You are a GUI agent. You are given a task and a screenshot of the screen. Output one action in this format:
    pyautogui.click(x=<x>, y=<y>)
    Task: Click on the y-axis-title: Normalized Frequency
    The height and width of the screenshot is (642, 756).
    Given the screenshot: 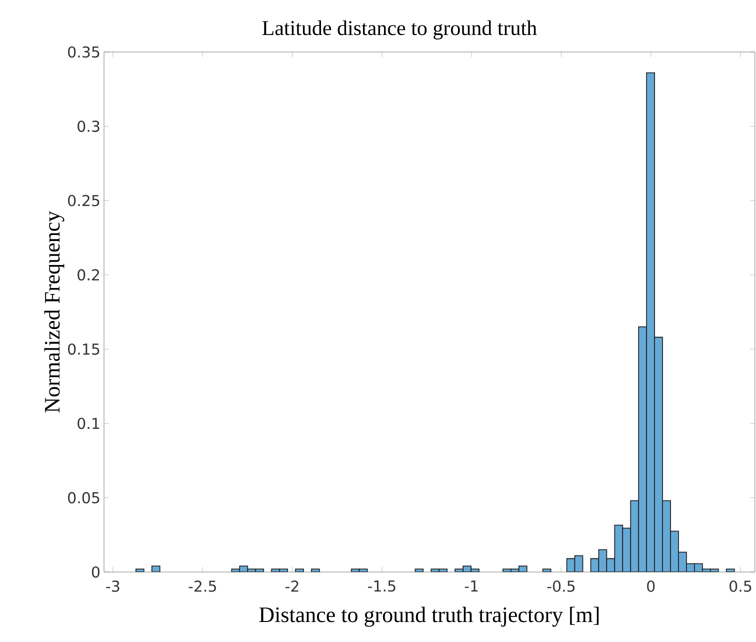 What is the action you would take?
    pyautogui.click(x=54, y=311)
    